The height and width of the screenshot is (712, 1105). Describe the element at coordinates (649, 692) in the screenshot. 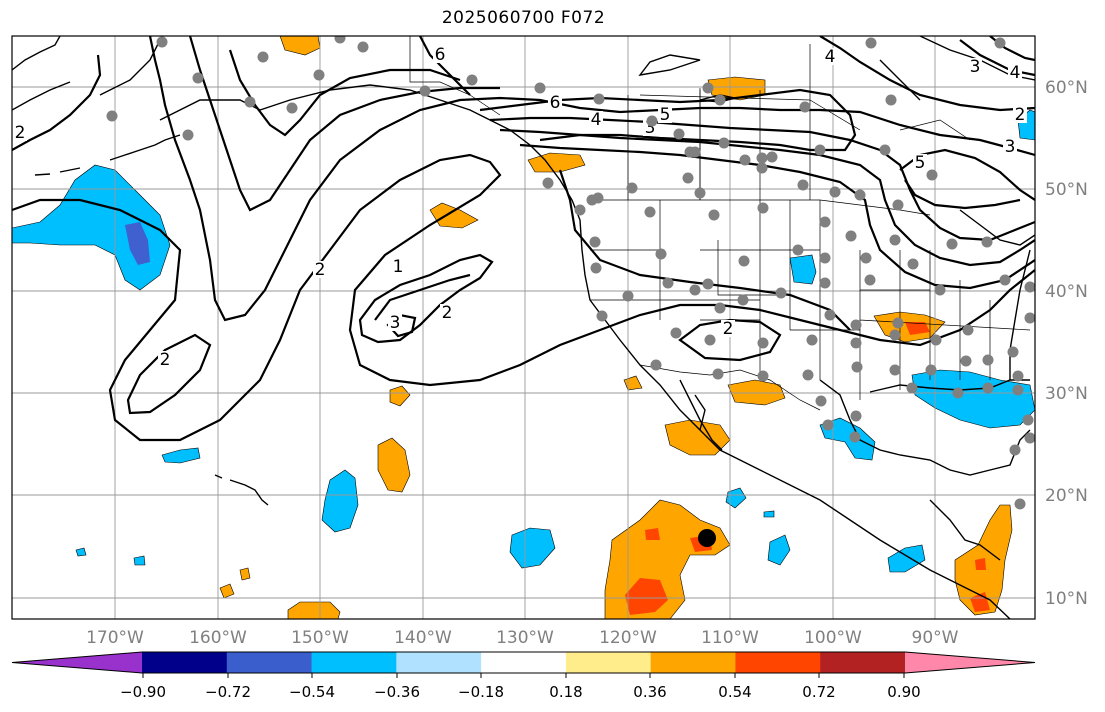

I see `colorbar-tick-label: 0.36` at that location.